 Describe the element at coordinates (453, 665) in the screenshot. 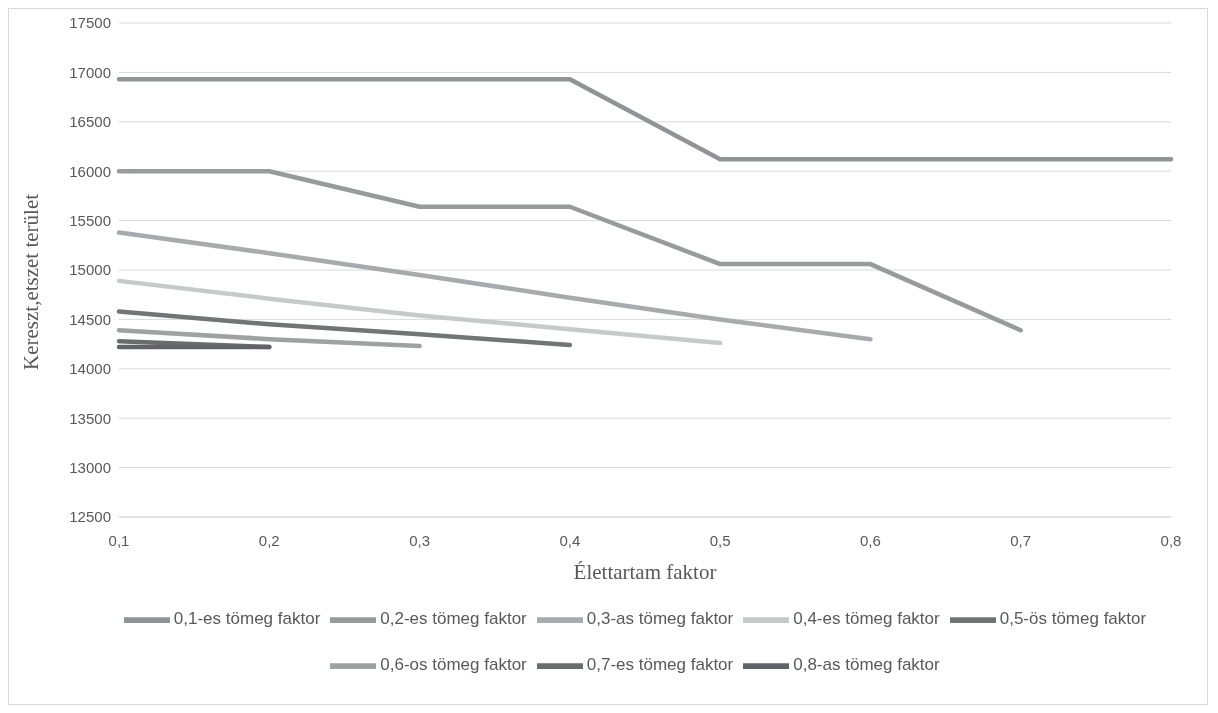

I see `legend-label: 0,6-os tömeg faktor` at that location.